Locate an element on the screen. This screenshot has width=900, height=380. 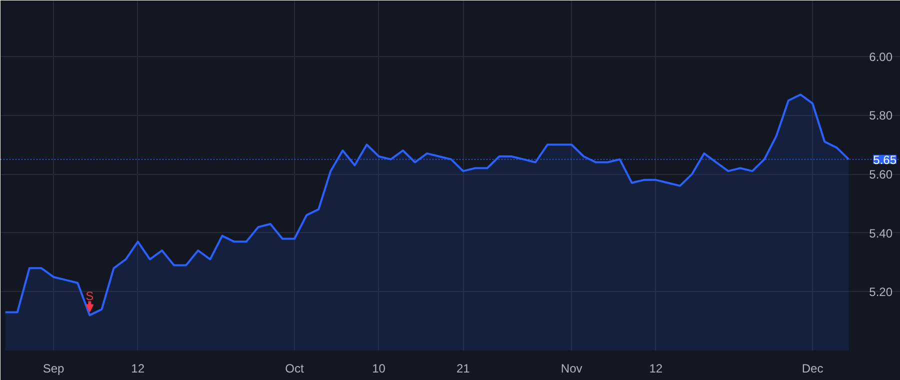
annotation: S is located at coordinates (90, 296).